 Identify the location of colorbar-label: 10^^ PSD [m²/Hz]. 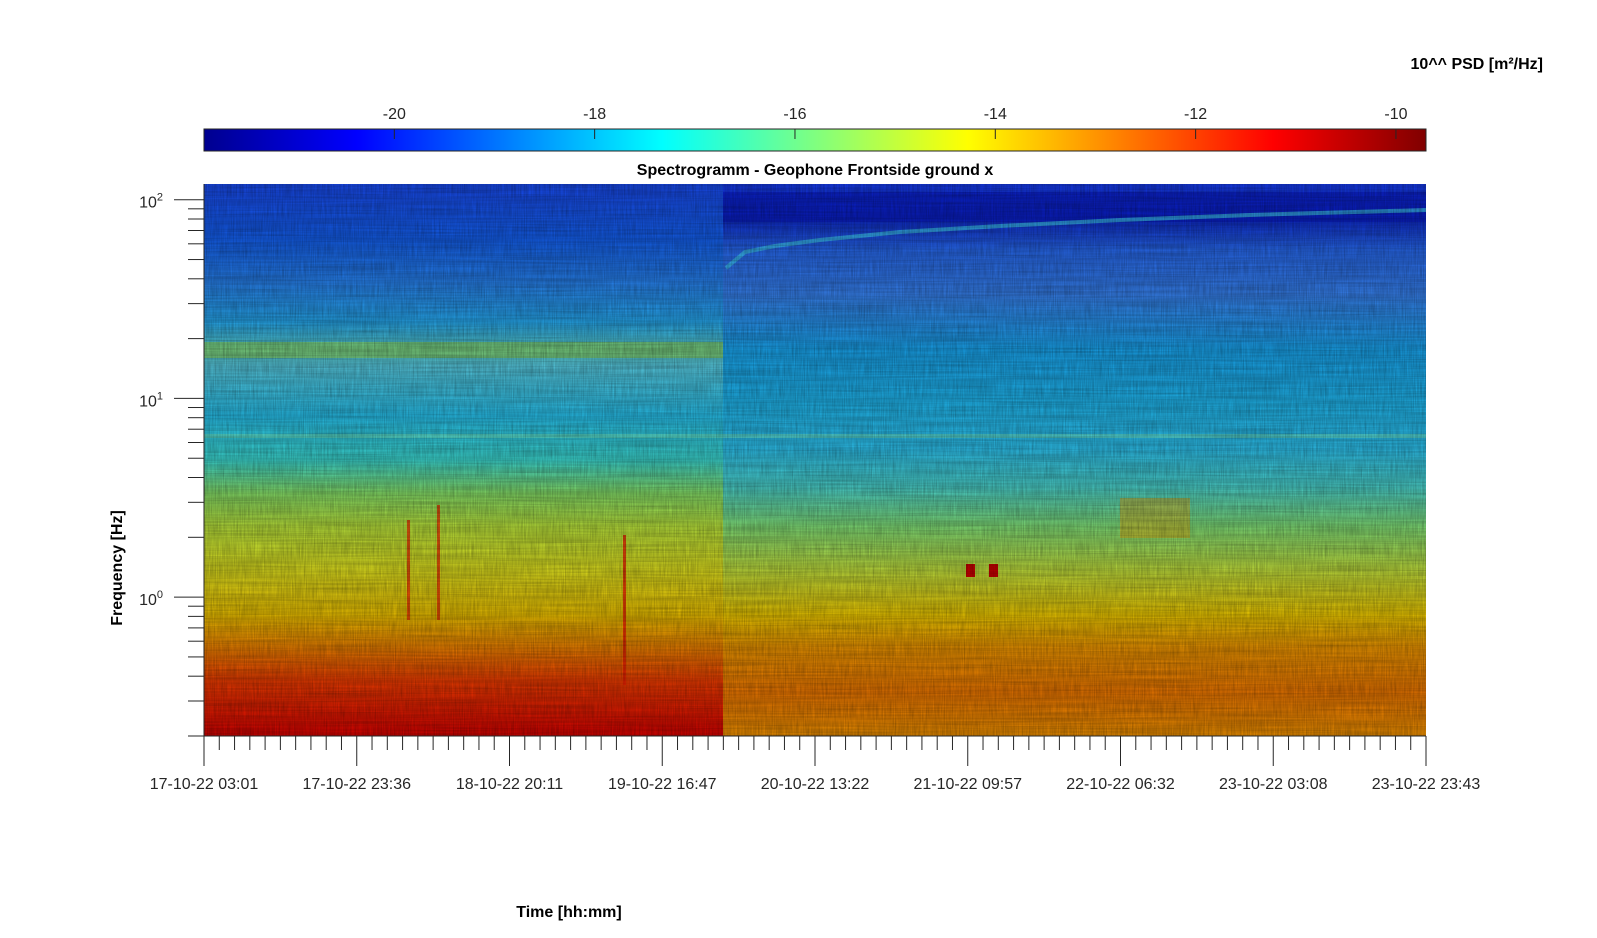
(1477, 64).